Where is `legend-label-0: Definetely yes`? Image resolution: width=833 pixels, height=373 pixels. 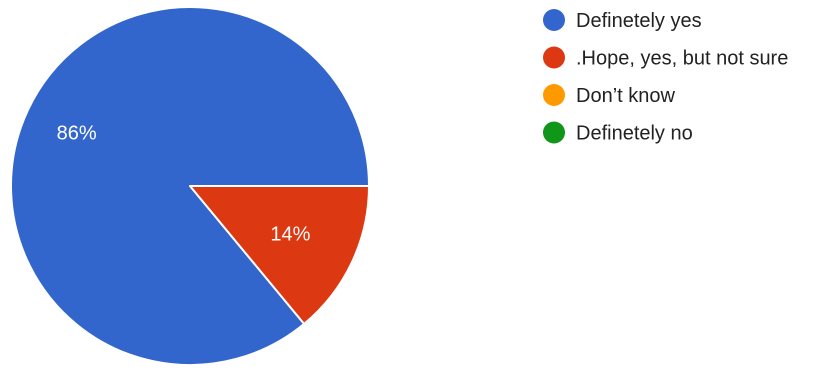 legend-label-0: Definetely yes is located at coordinates (639, 21).